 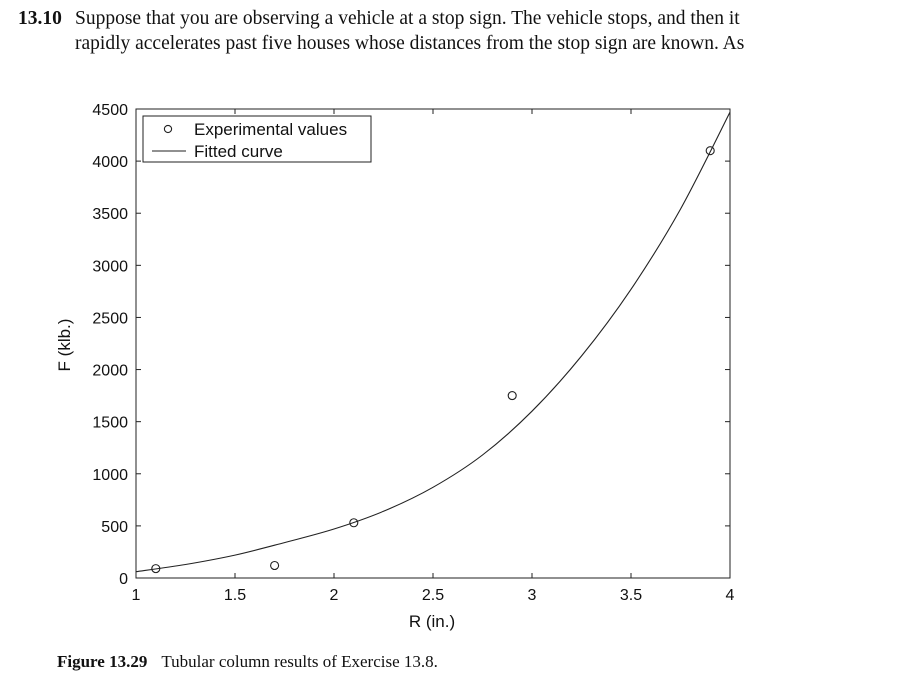 What do you see at coordinates (432, 621) in the screenshot?
I see `x-axis-label: R (in.)` at bounding box center [432, 621].